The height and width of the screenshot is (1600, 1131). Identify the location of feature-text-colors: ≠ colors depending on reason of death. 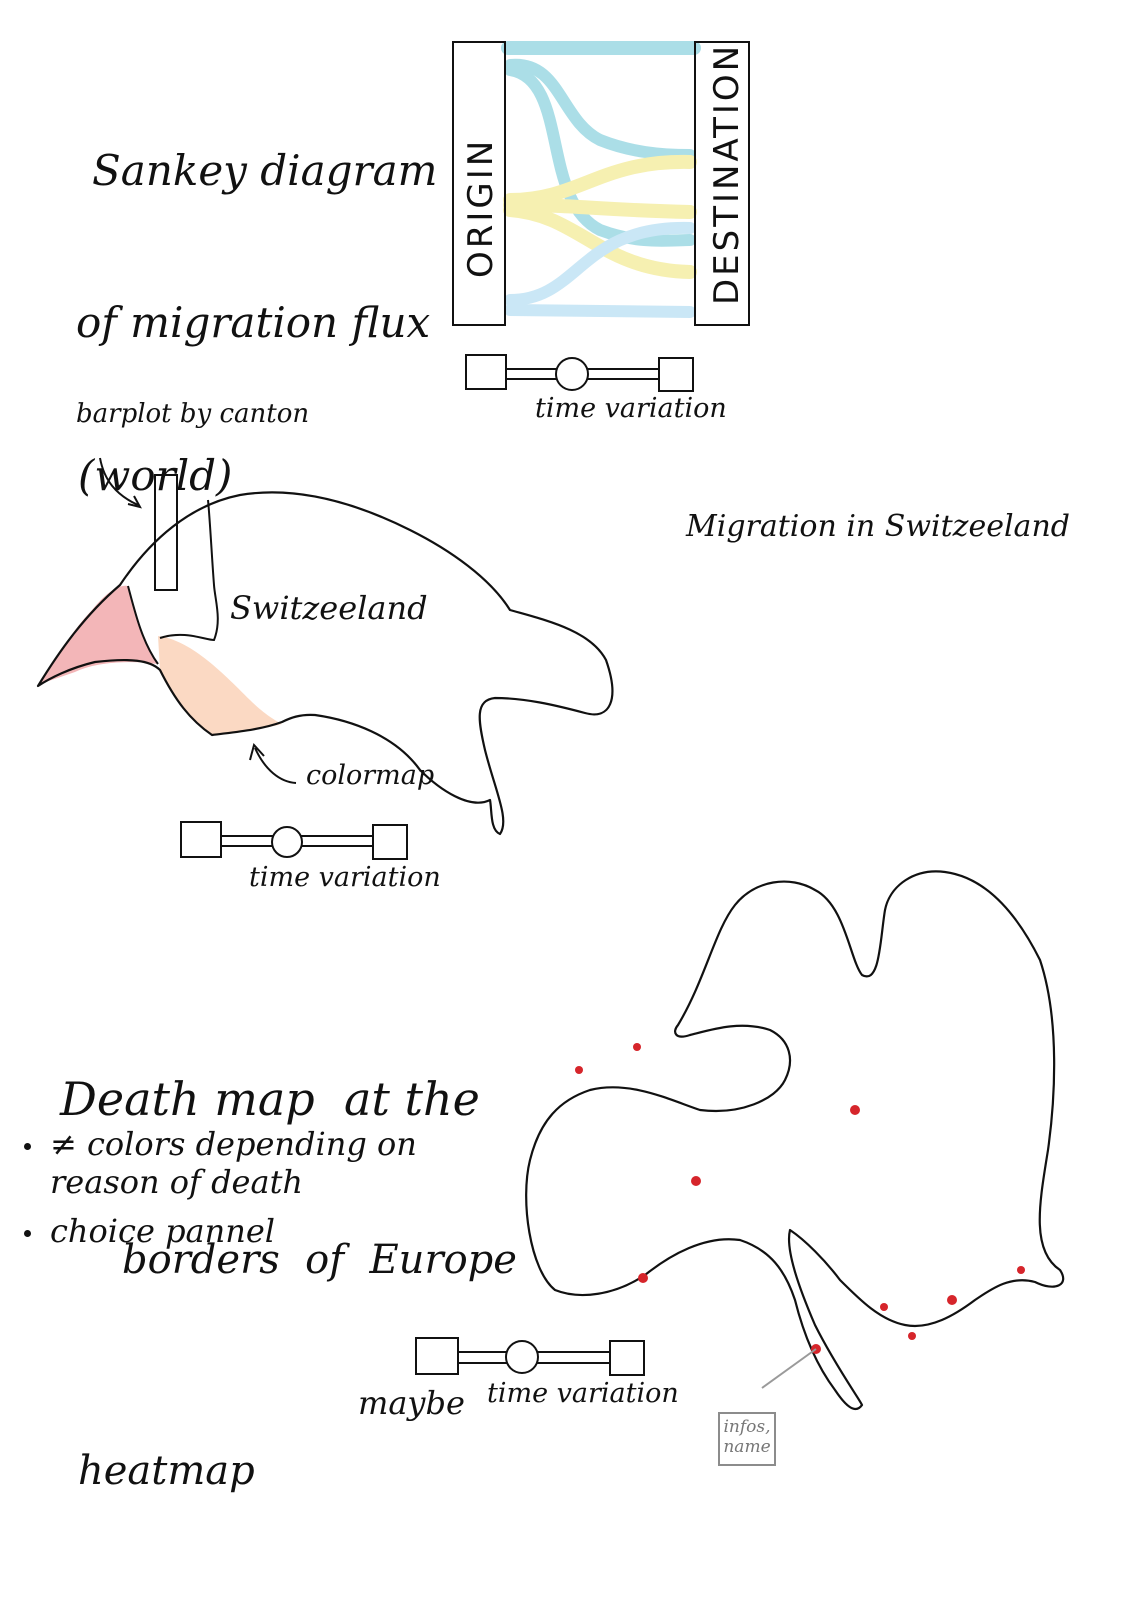
(233, 1163).